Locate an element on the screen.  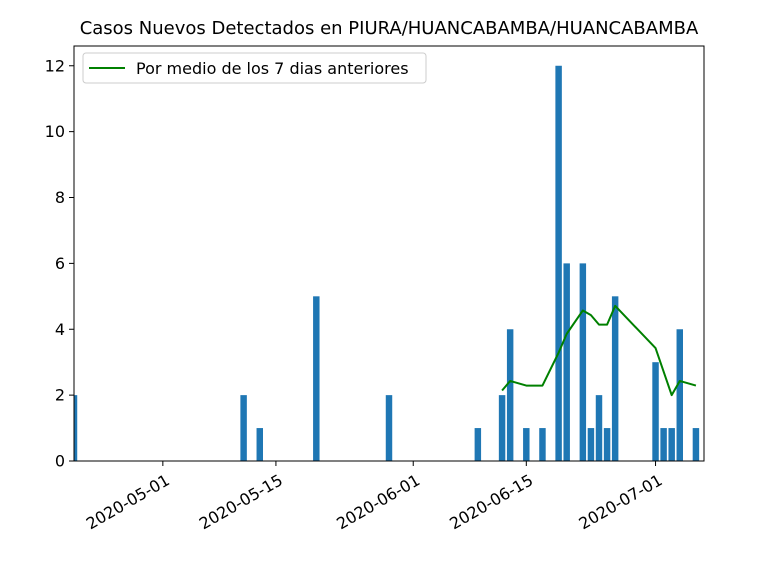
legend: Por medio de los 7 dias anteriores is located at coordinates (254, 68).